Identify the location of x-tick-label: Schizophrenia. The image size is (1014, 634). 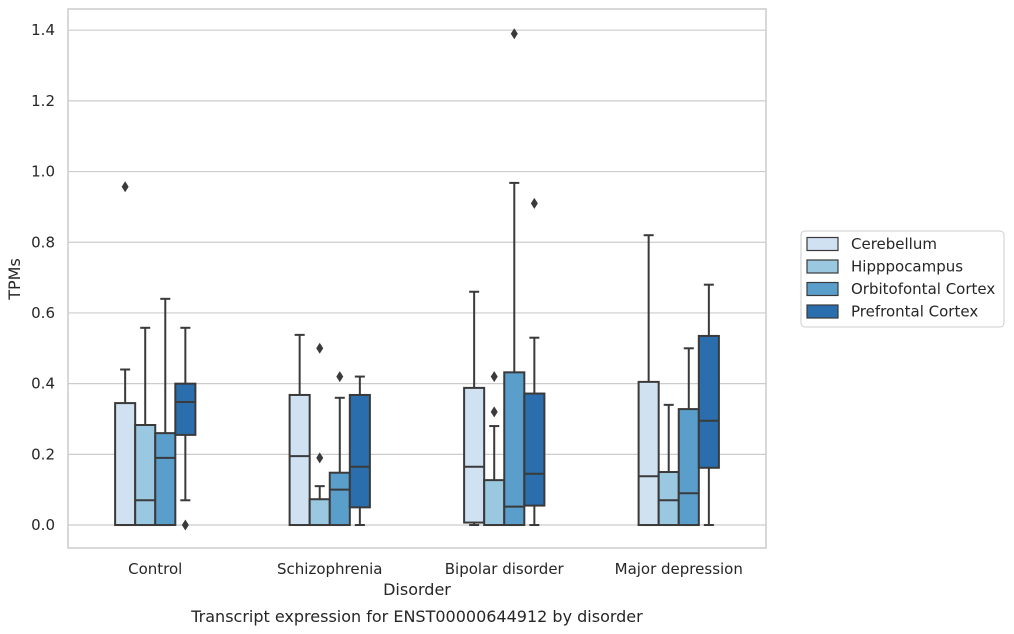
(329, 569).